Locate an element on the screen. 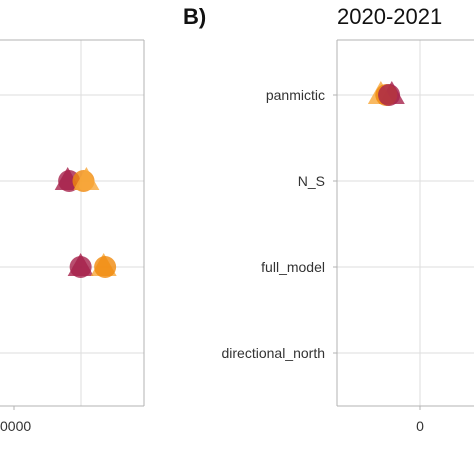 The height and width of the screenshot is (474, 474). panel-a-points is located at coordinates (85, 222).